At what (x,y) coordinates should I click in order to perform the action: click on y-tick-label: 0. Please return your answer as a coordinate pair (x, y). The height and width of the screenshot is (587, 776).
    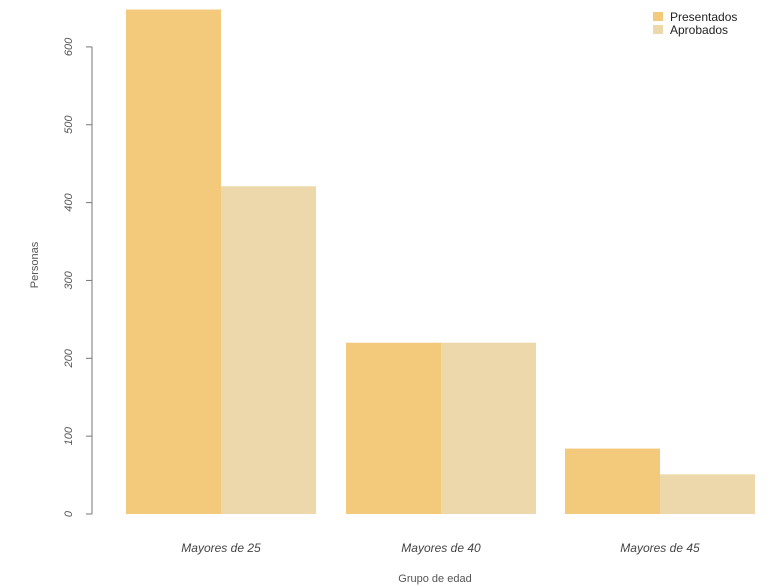
    Looking at the image, I should click on (69, 513).